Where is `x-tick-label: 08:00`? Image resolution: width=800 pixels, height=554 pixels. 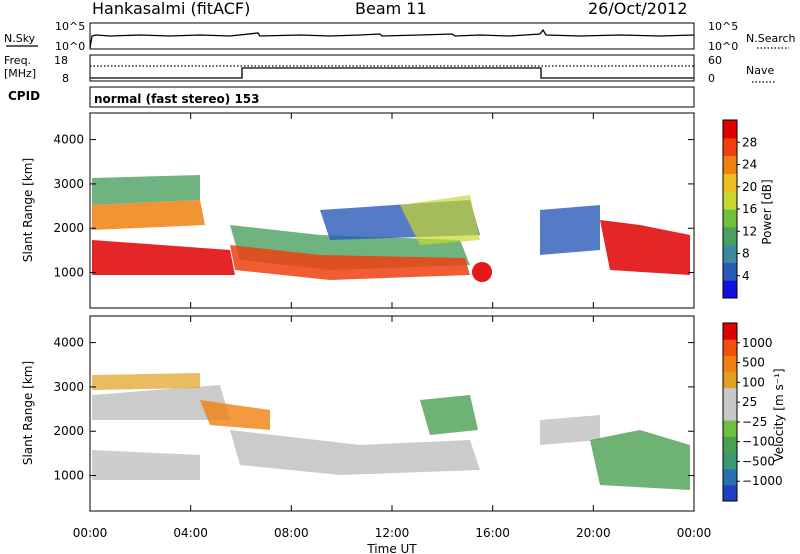 x-tick-label: 08:00 is located at coordinates (291, 533).